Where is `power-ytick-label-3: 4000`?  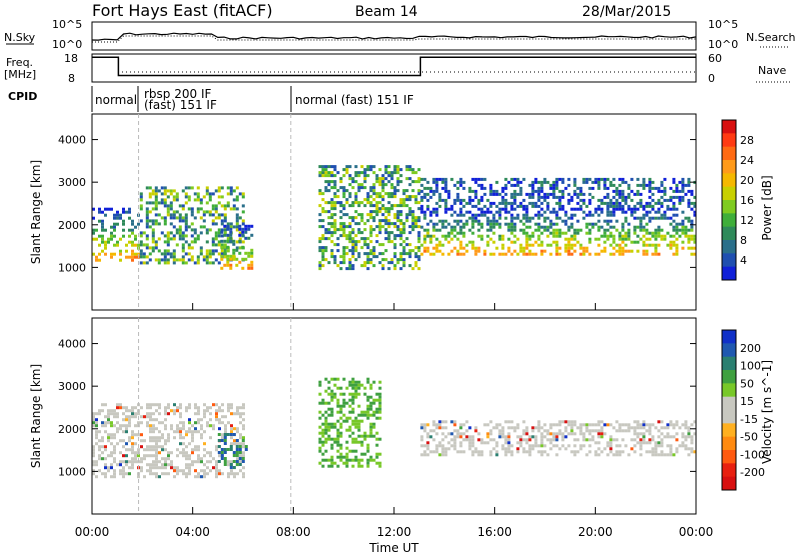
power-ytick-label-3: 4000 is located at coordinates (72, 140).